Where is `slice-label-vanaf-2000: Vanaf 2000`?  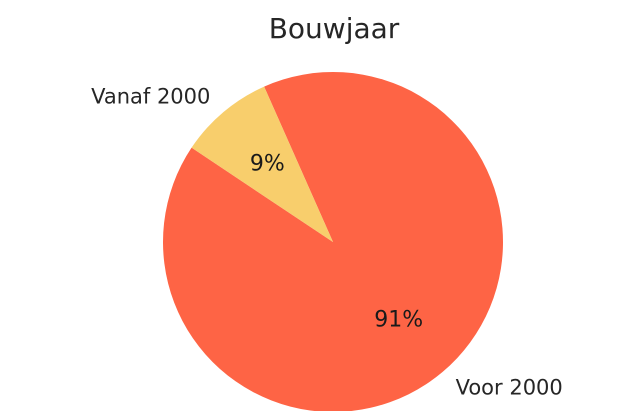
slice-label-vanaf-2000: Vanaf 2000 is located at coordinates (150, 96).